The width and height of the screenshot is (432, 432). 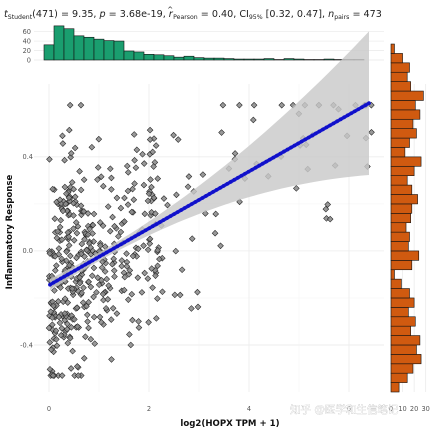 What do you see at coordinates (349, 409) in the screenshot?
I see `x-tick-label: 6` at bounding box center [349, 409].